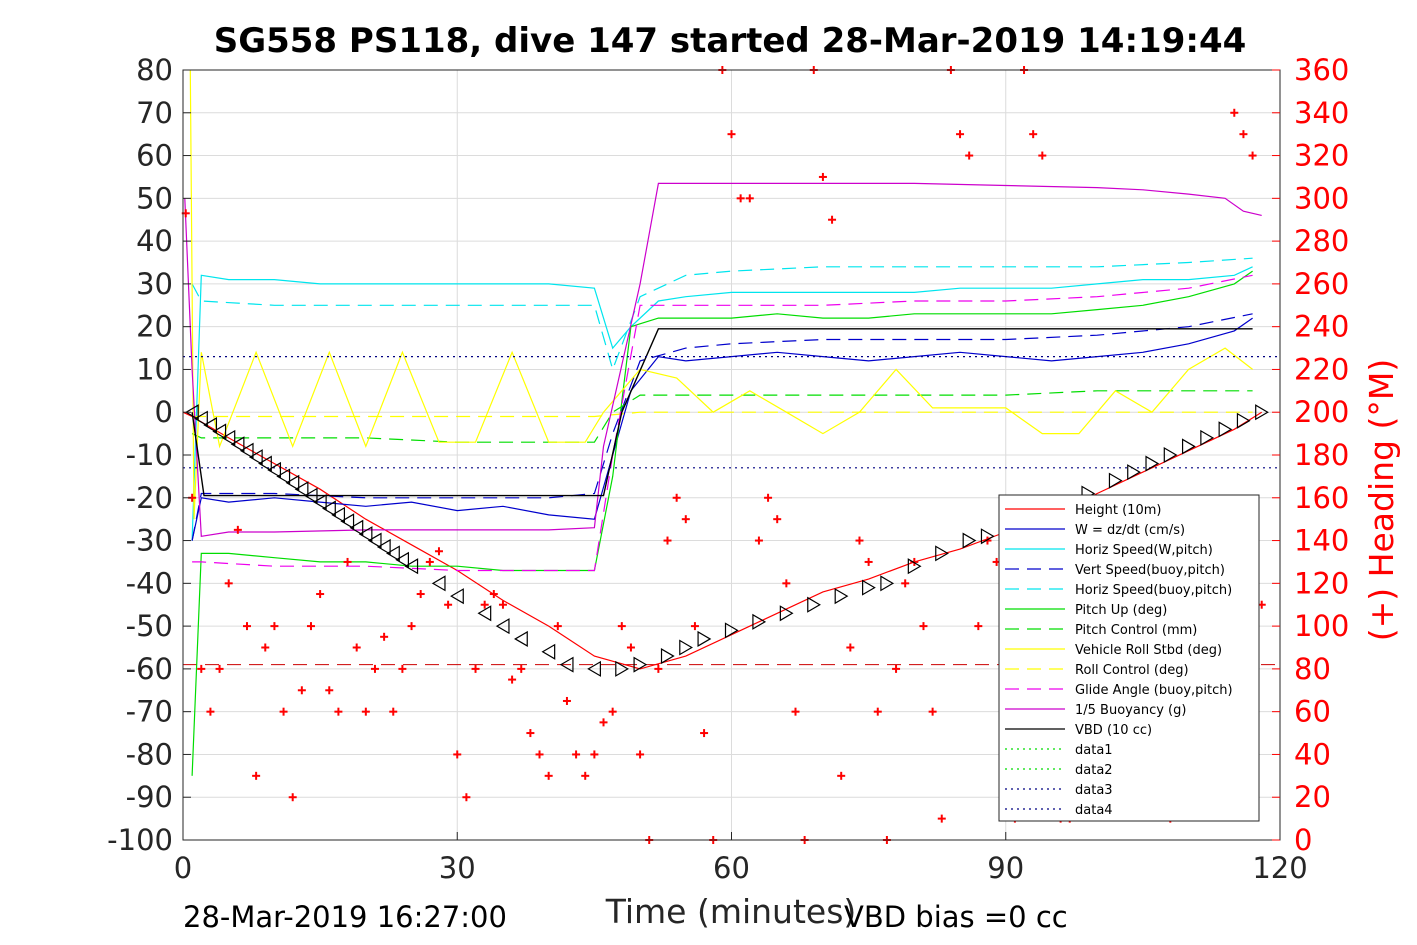  What do you see at coordinates (1321, 156) in the screenshot?
I see `right-tick-label: 320` at bounding box center [1321, 156].